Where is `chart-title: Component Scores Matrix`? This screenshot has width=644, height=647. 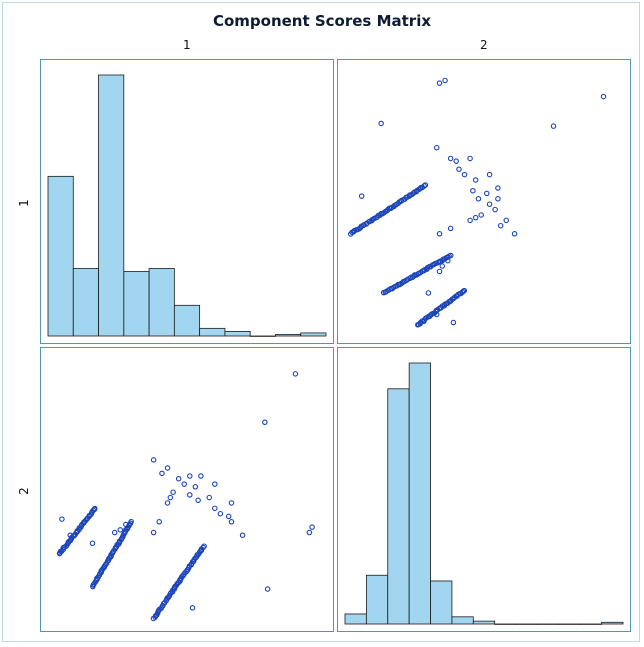 chart-title: Component Scores Matrix is located at coordinates (322, 21).